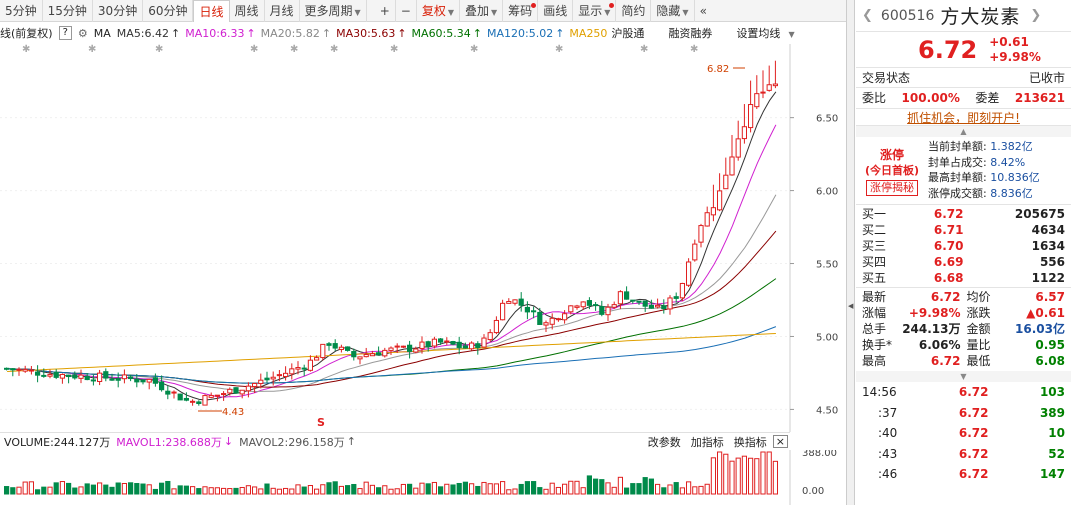 This screenshot has height=505, width=1071. I want to click on status-label: 交易状态, so click(886, 78).